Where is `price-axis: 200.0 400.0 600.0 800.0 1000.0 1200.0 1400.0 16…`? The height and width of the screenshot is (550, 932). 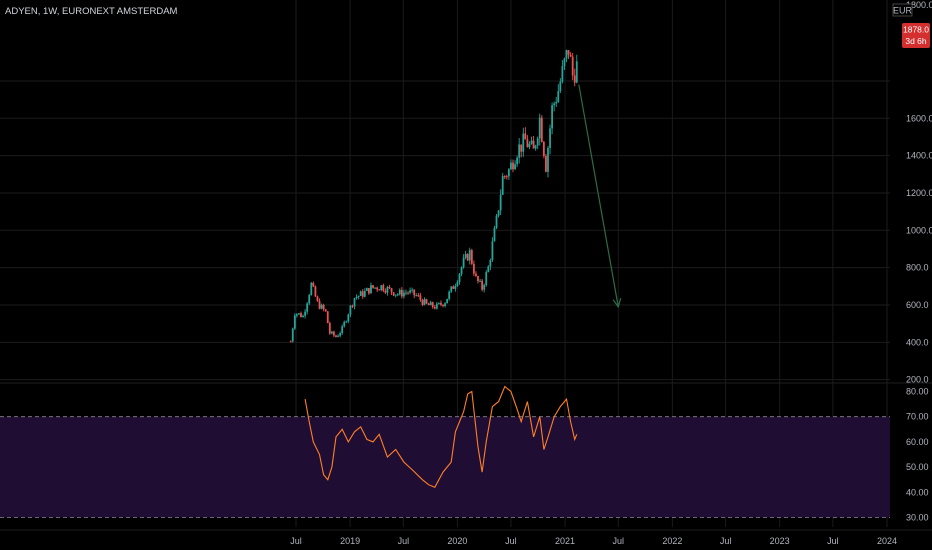 price-axis: 200.0 400.0 600.0 800.0 1000.0 1200.0 1400.0 16… is located at coordinates (919, 192).